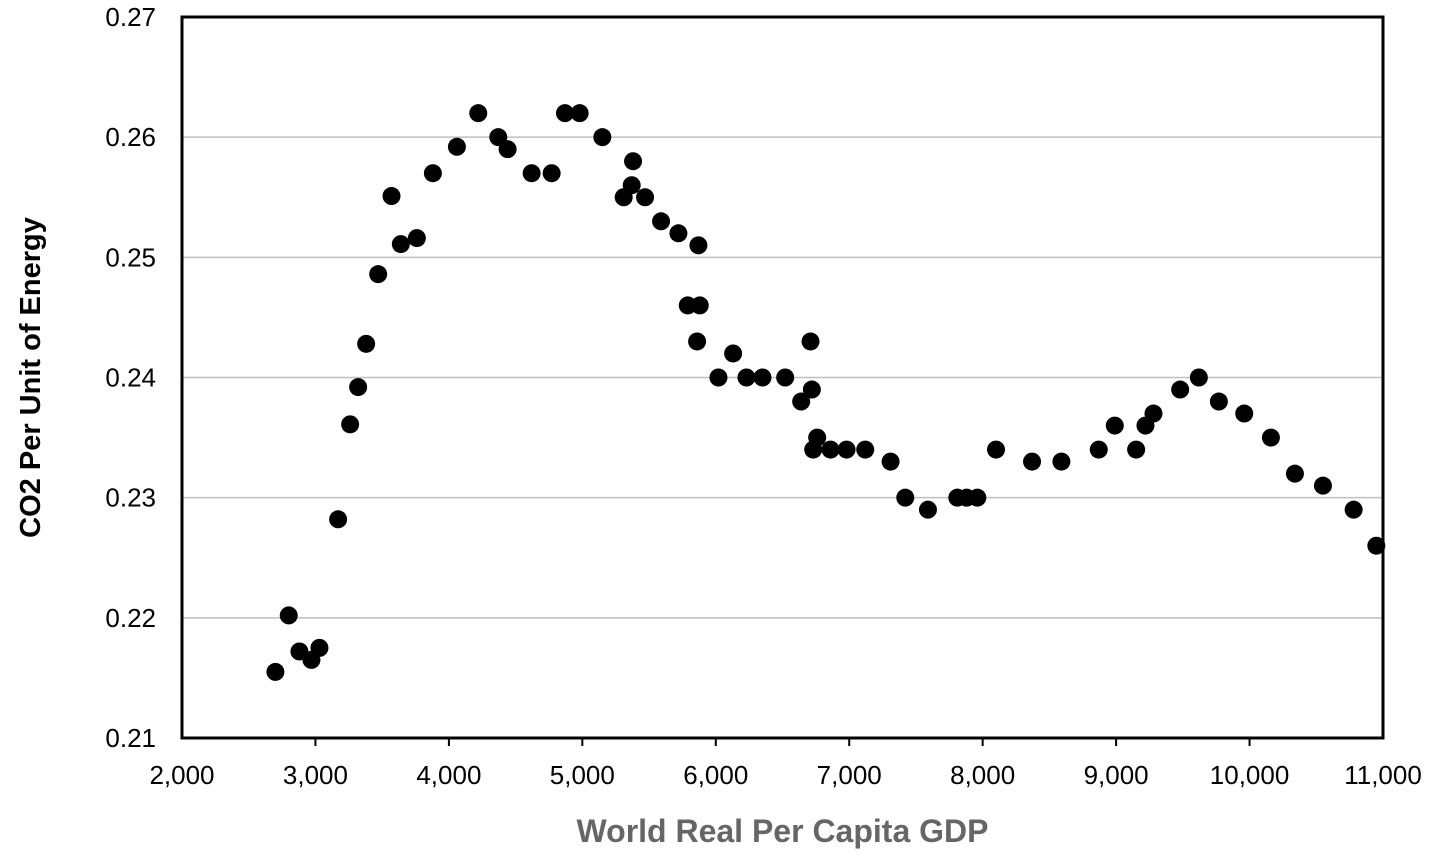 This screenshot has width=1456, height=861. Describe the element at coordinates (783, 831) in the screenshot. I see `x-axis-title: World Real Per Capita GDP` at that location.